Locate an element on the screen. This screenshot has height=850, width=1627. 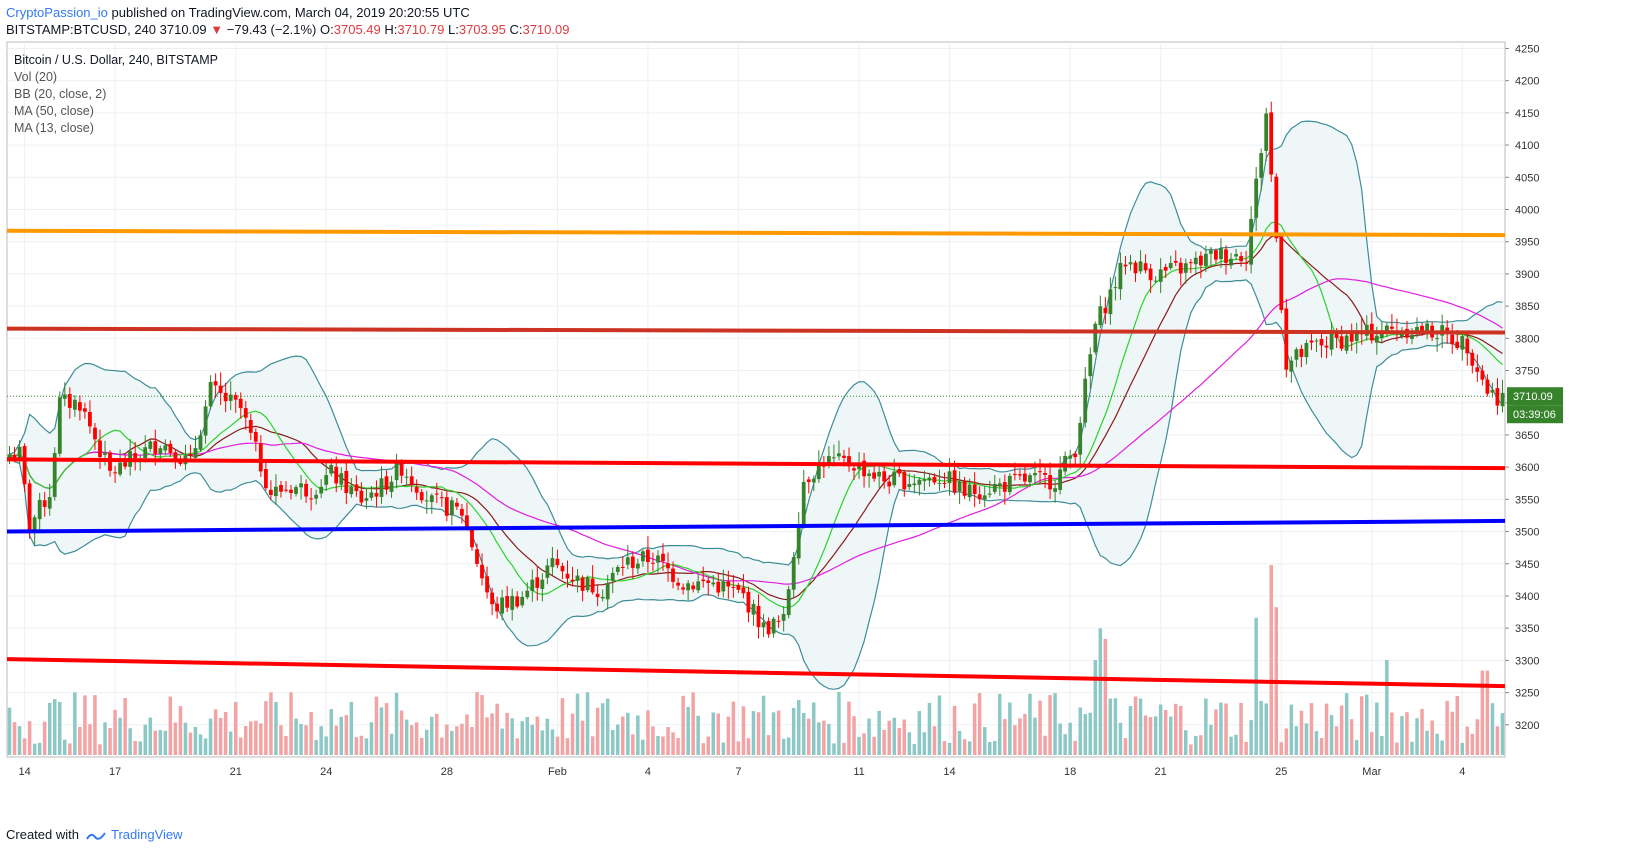
tradingview-link: TradingView is located at coordinates (147, 834).